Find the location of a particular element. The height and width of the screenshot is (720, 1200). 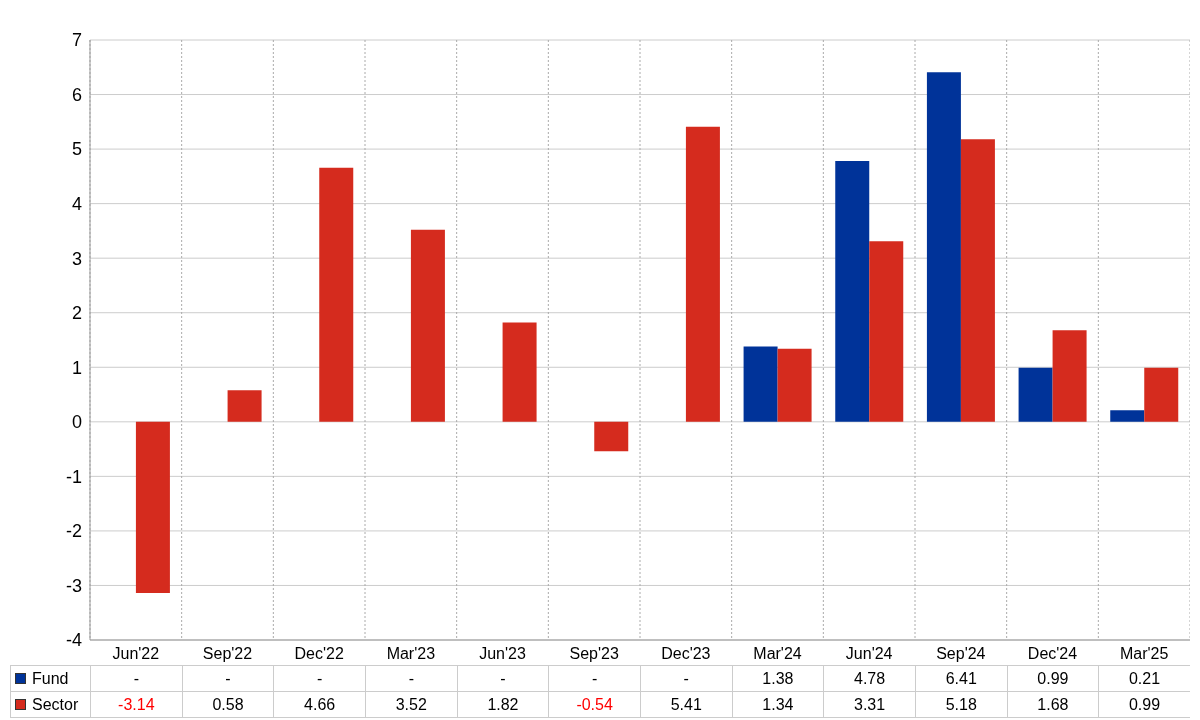

data-label: 0.58 is located at coordinates (227, 704).